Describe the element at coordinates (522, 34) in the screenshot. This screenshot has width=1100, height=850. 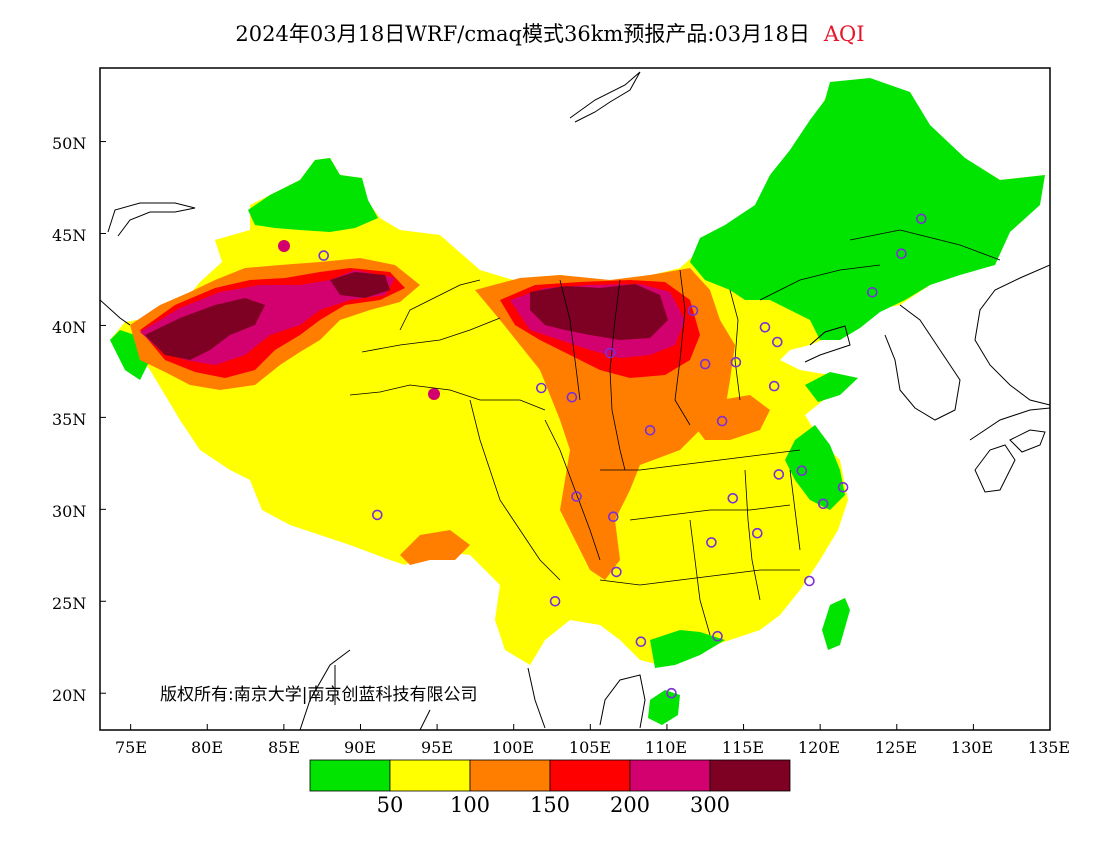
I see `title-text: 2024年03月18日WRF/cmaq模式36km预报产品:03月18日` at that location.